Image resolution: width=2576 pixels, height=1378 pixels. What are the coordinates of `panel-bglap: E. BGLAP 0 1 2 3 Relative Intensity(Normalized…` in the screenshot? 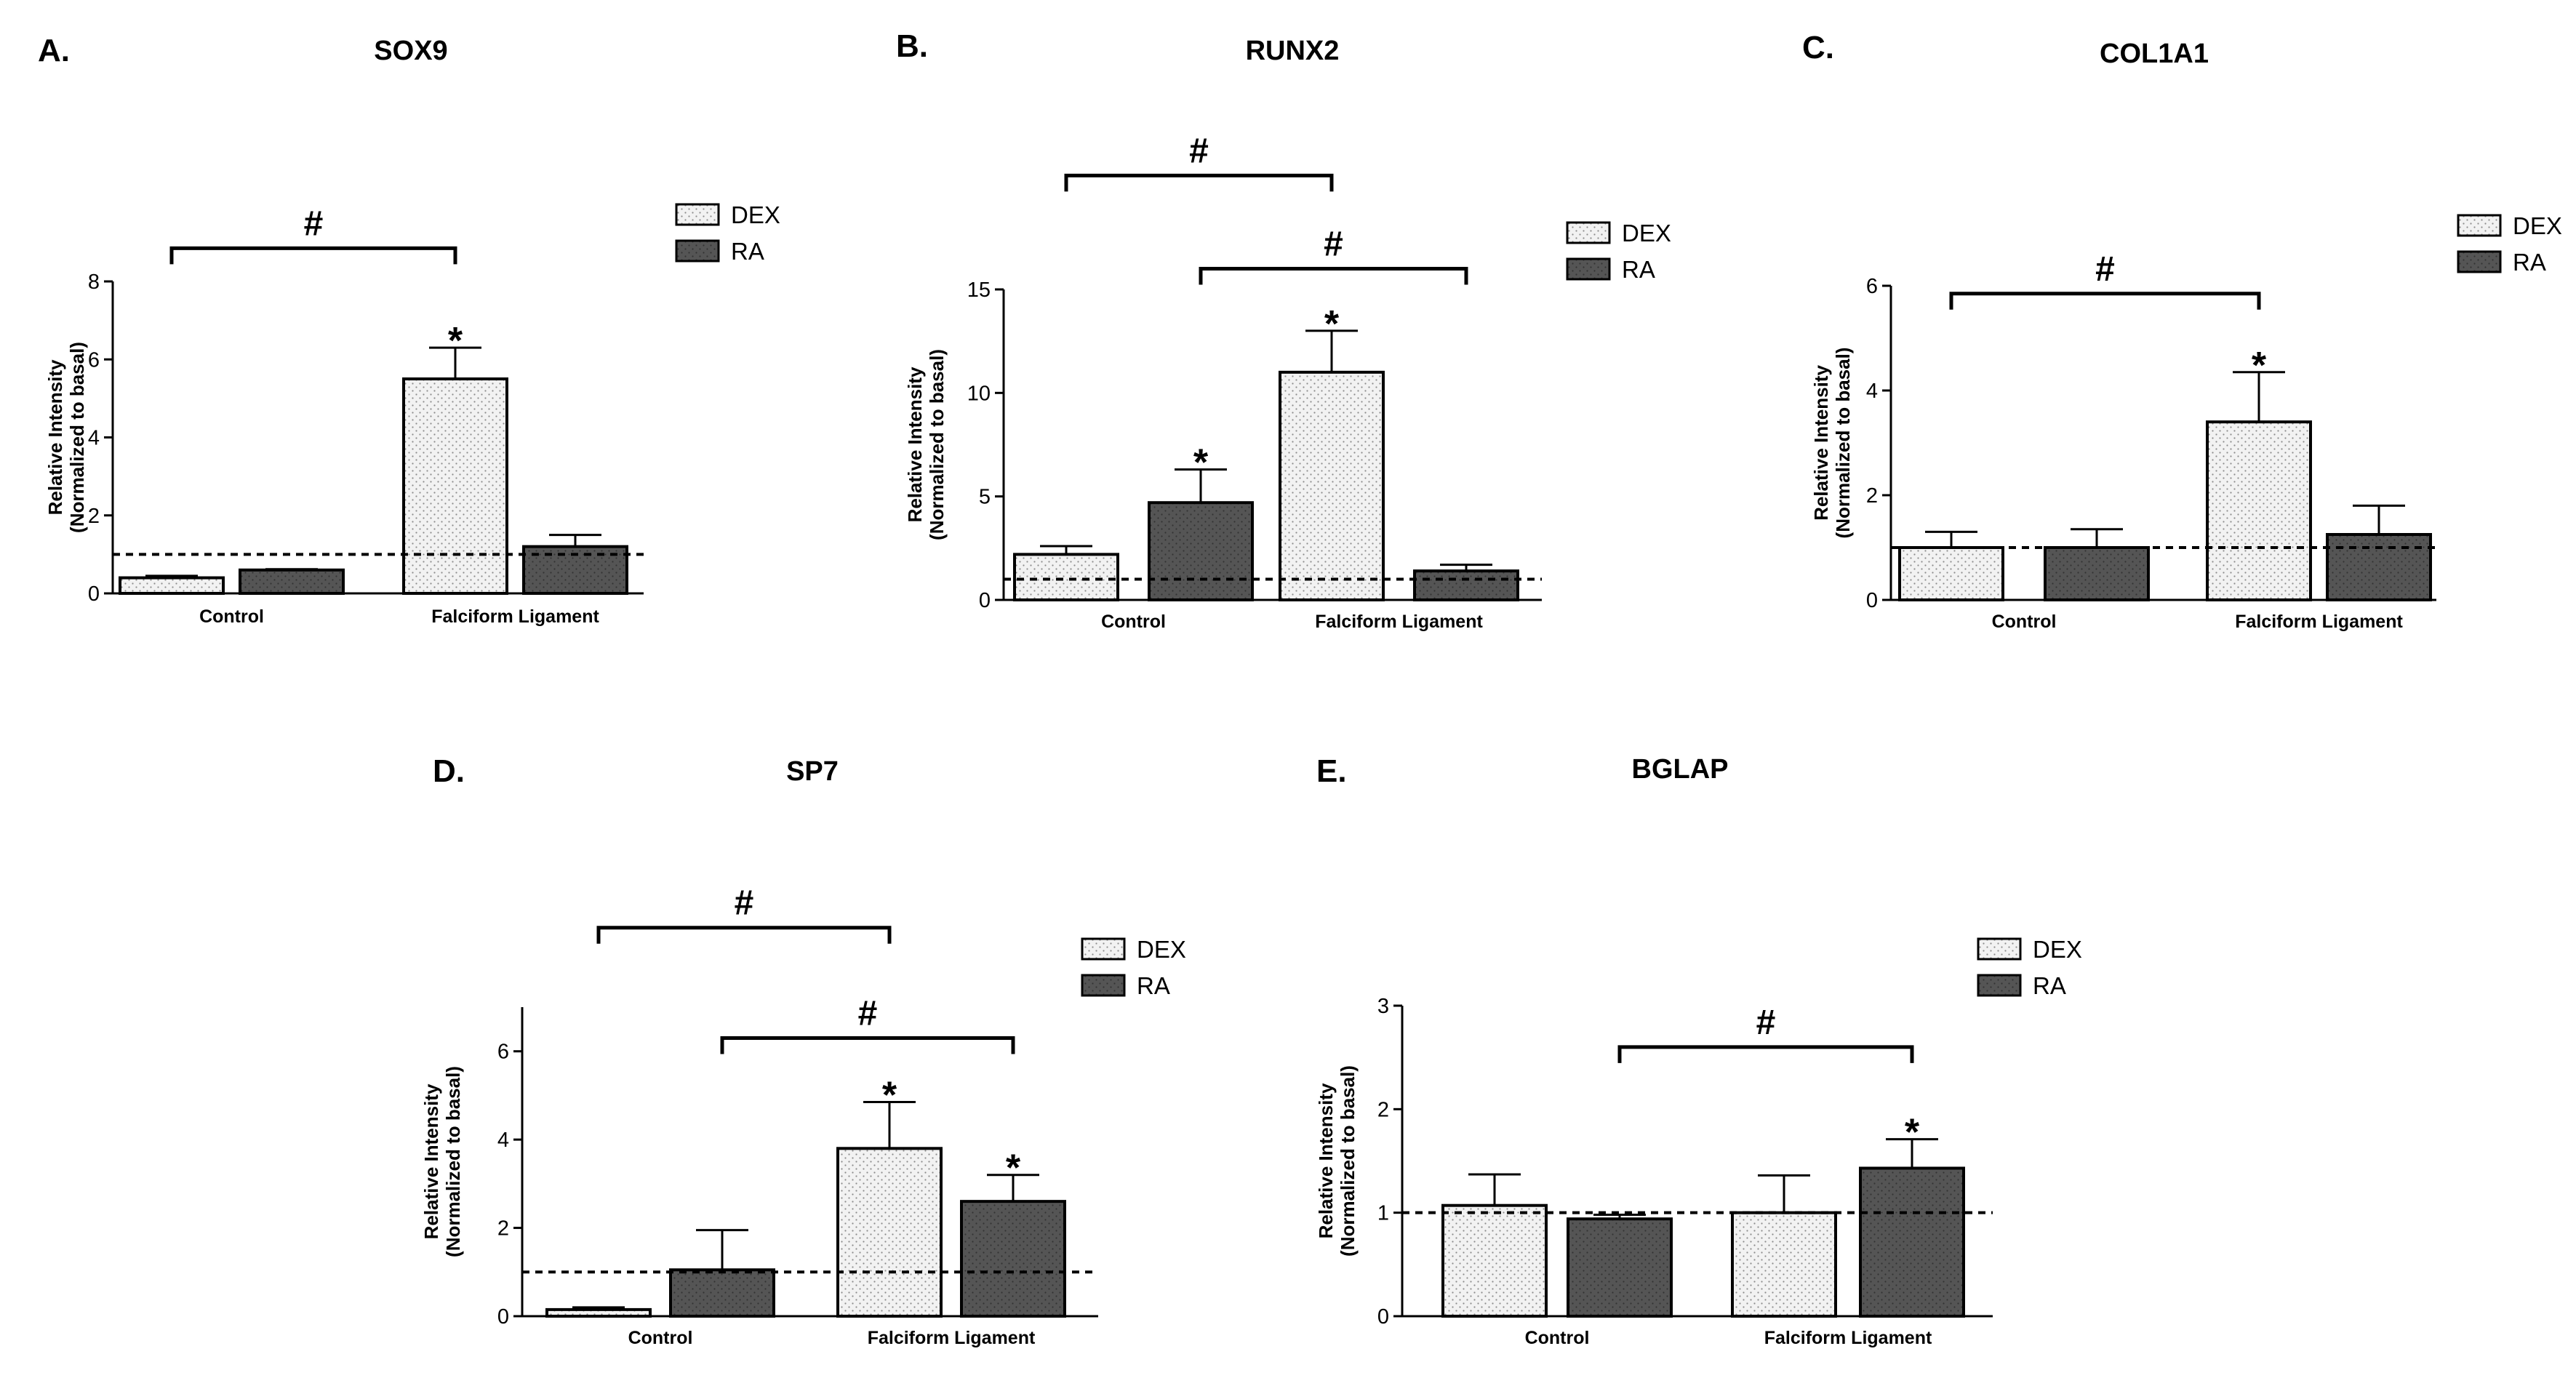 It's located at (1698, 1050).